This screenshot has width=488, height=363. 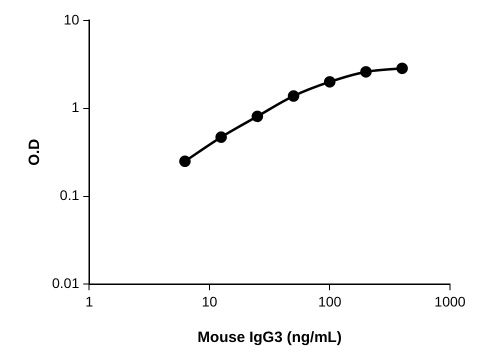 What do you see at coordinates (330, 301) in the screenshot?
I see `x-tick-label: 100` at bounding box center [330, 301].